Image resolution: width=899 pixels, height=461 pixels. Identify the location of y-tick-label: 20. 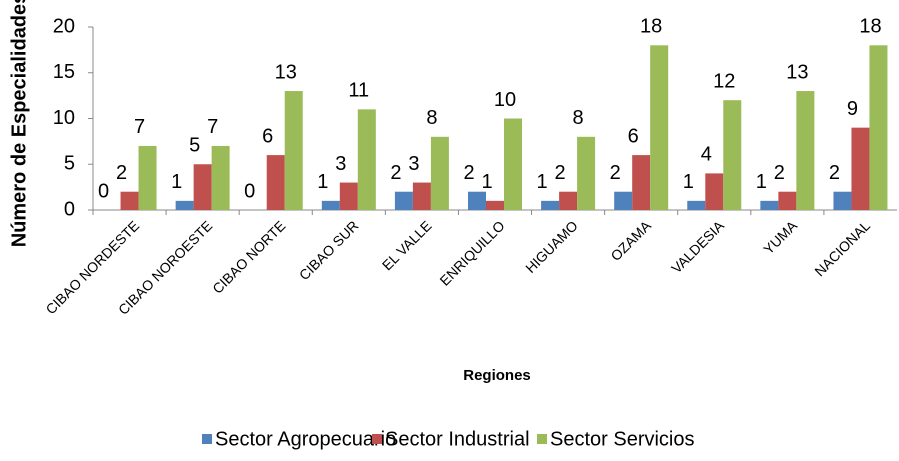
(64, 26).